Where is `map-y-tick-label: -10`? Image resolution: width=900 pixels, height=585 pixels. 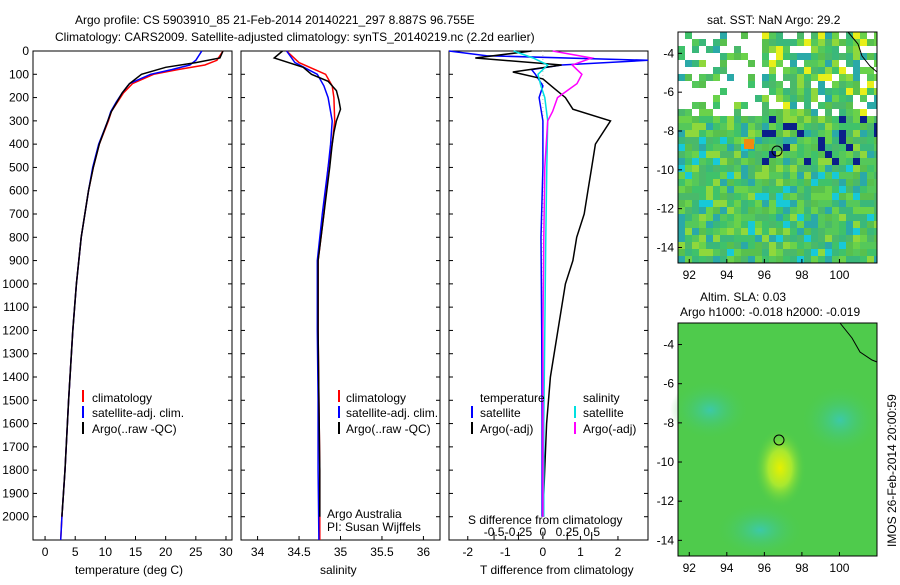
map-y-tick-label: -10 is located at coordinates (666, 462).